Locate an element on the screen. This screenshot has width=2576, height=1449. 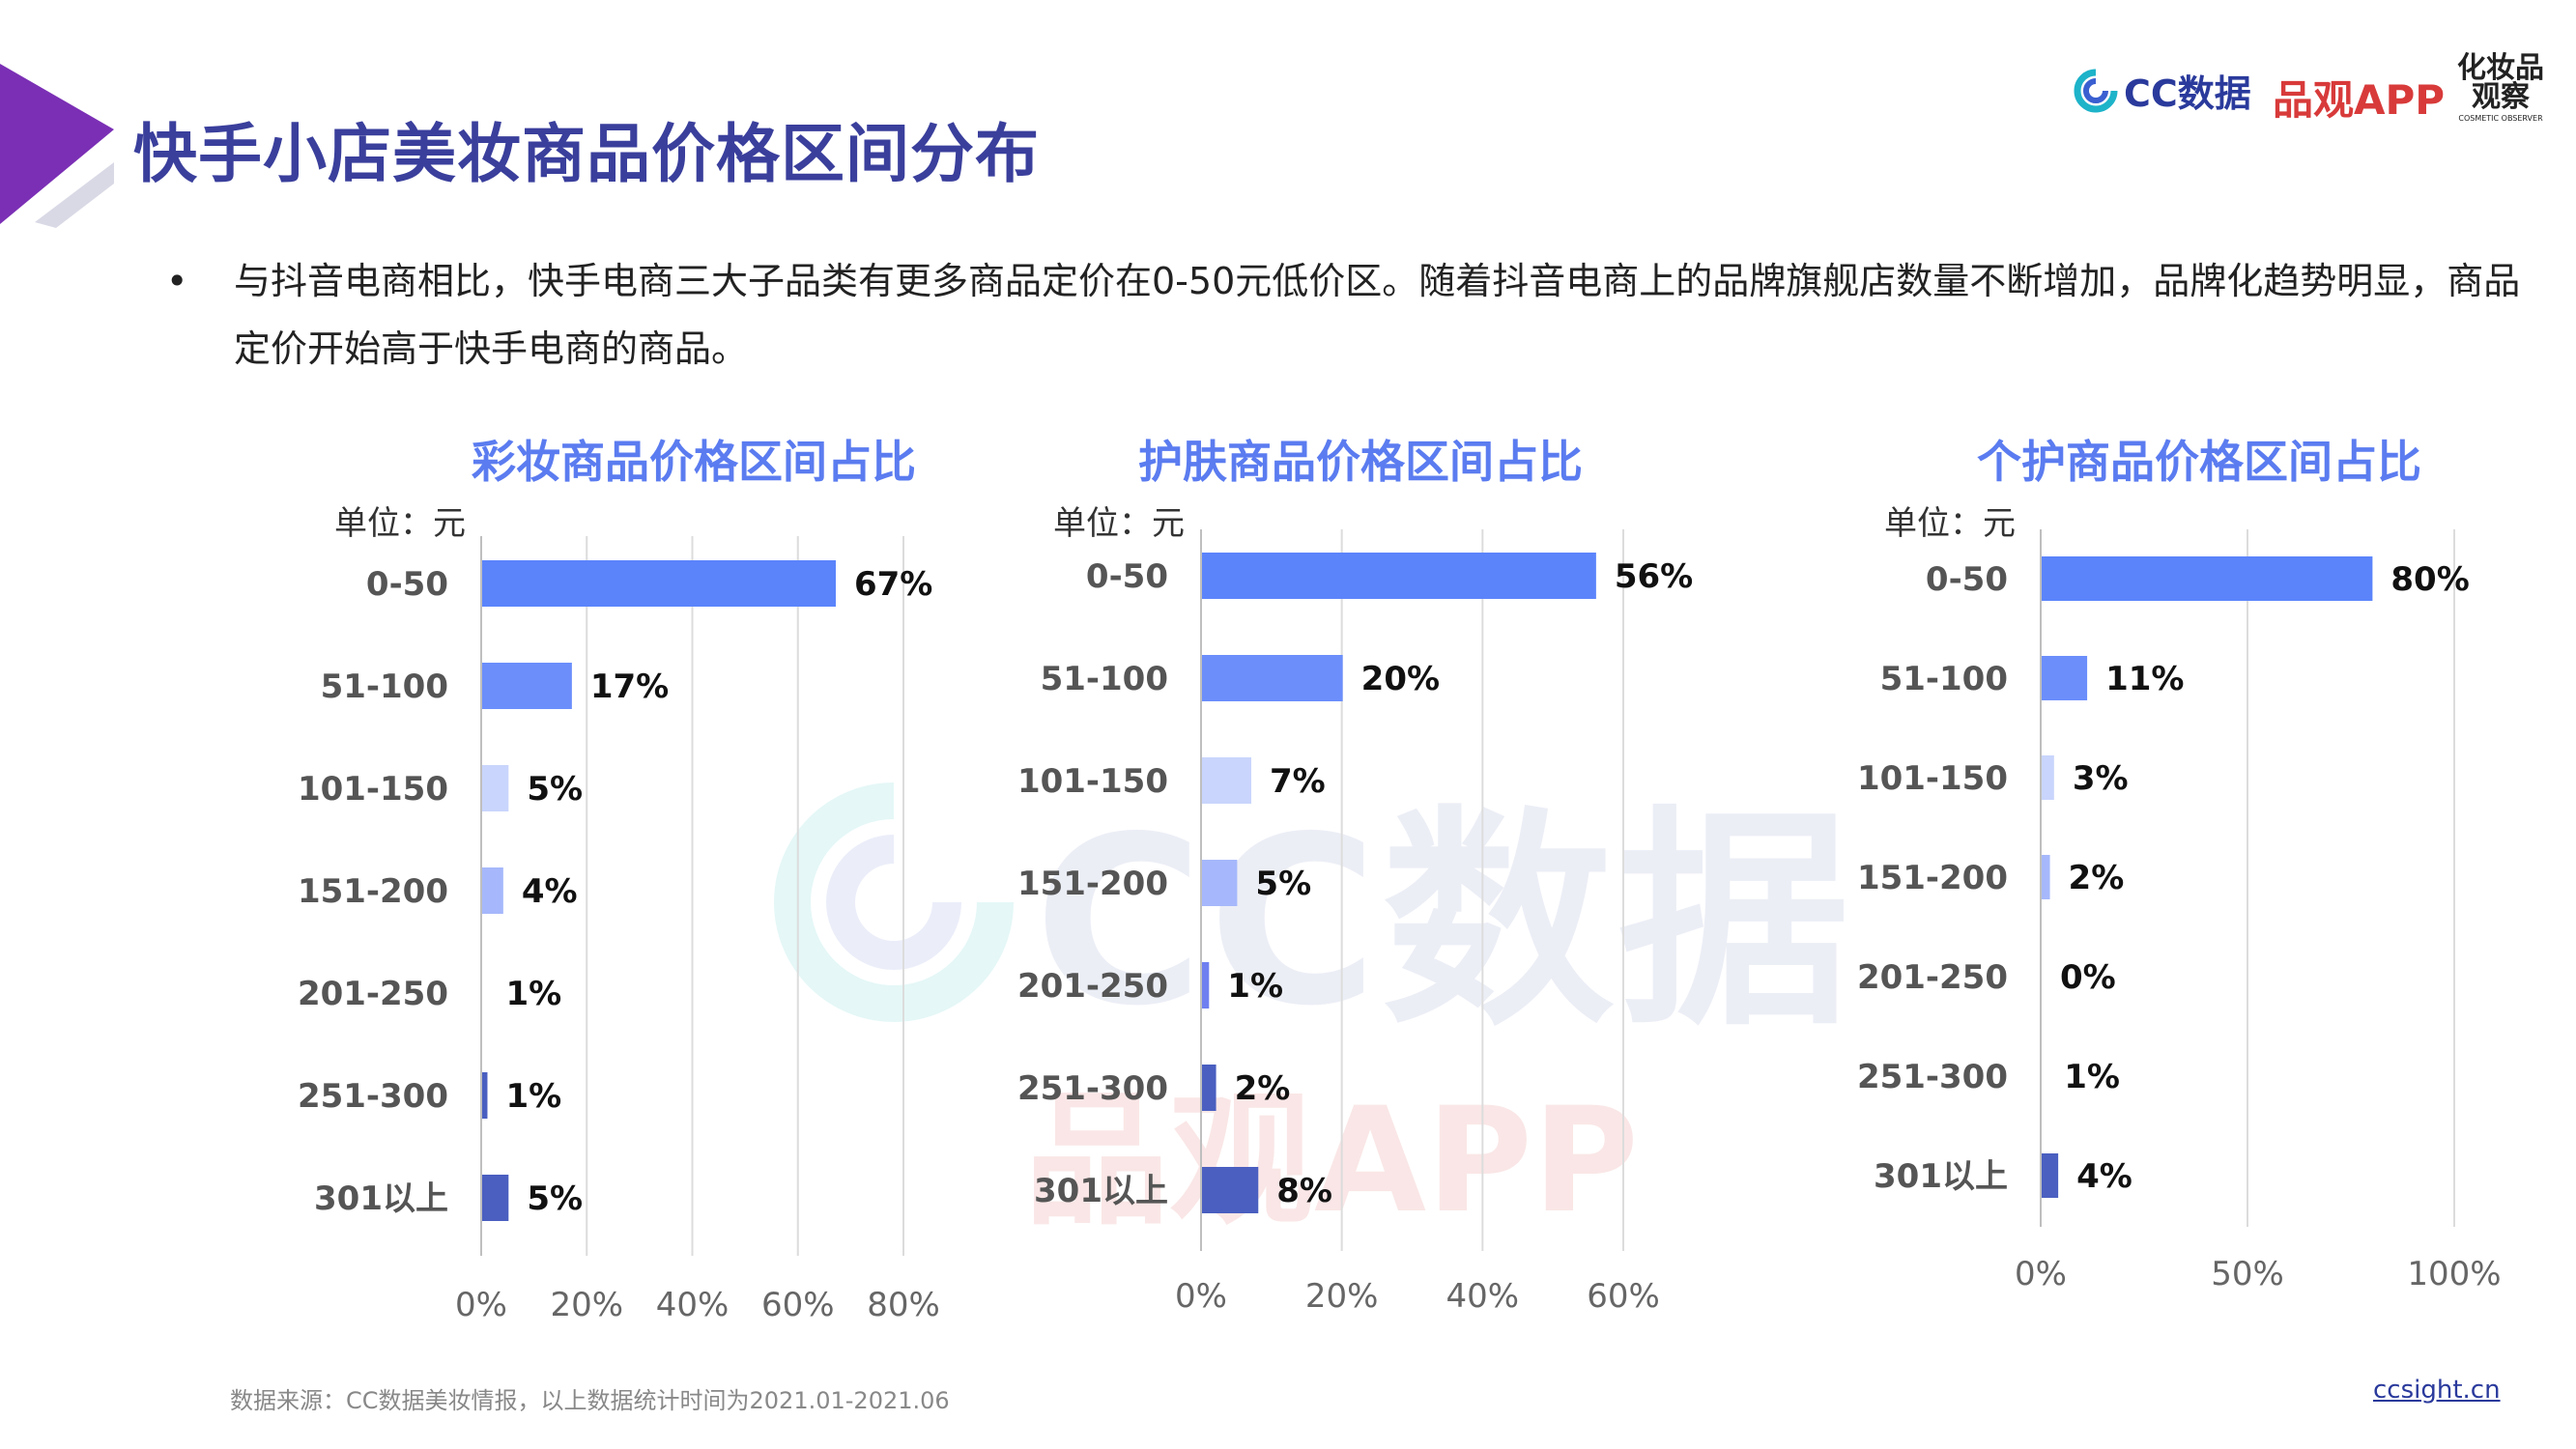
cc-logo-icon is located at coordinates (2096, 90).